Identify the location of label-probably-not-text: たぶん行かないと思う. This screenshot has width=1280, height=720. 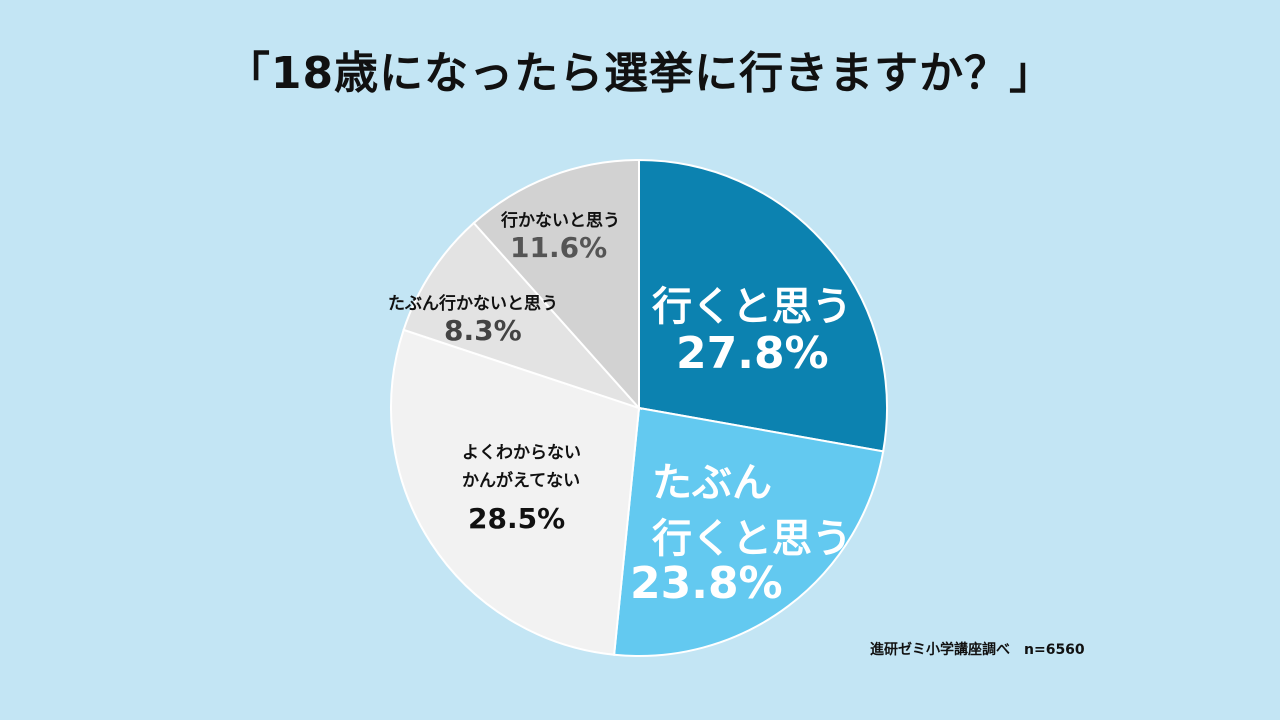
(473, 304).